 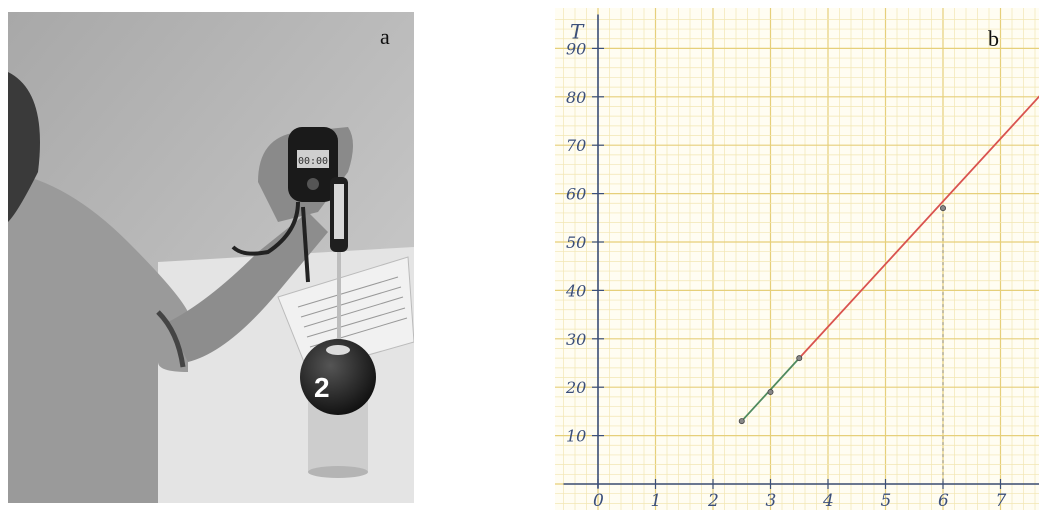 I want to click on panel-label-b: b, so click(x=993, y=38).